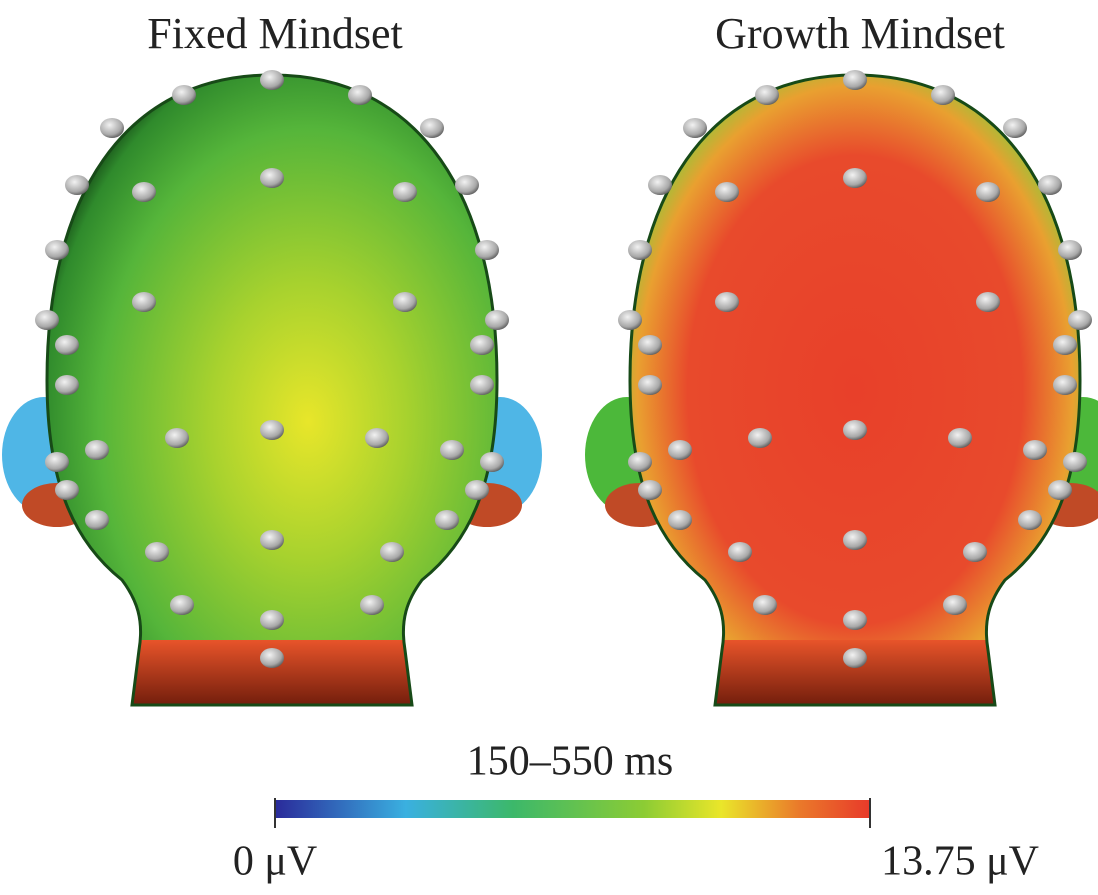 This screenshot has width=1098, height=895. What do you see at coordinates (274, 33) in the screenshot?
I see `panel-title: Fixed Mindset` at bounding box center [274, 33].